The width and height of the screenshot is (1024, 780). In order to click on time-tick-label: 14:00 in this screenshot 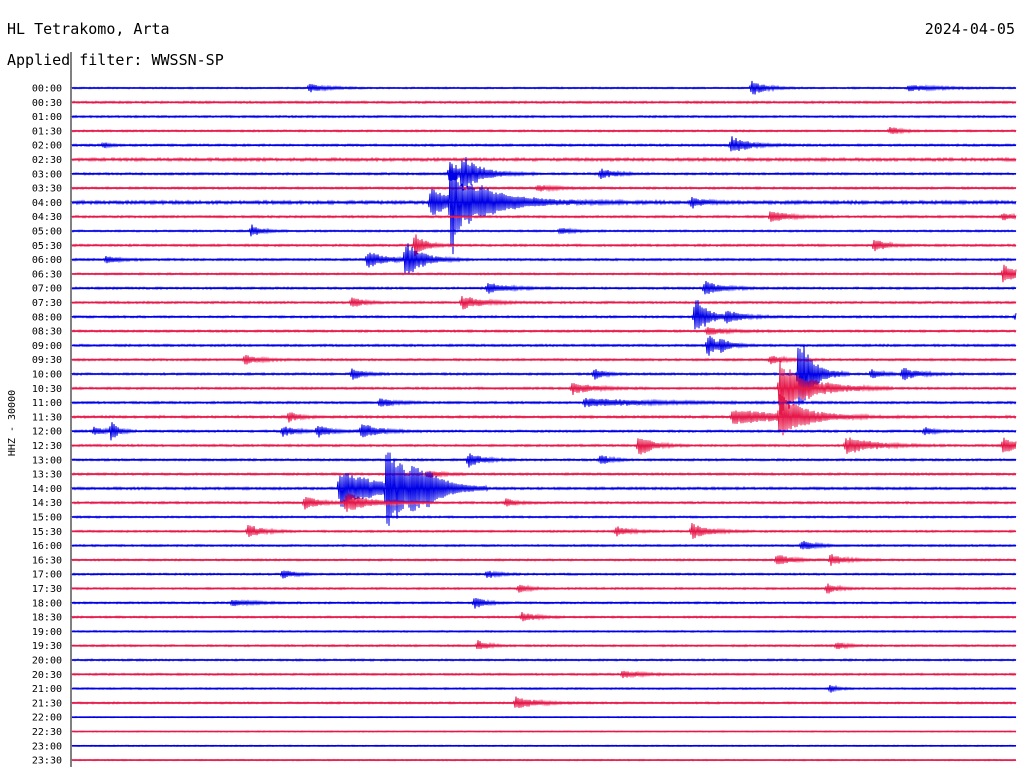, I will do `click(47, 489)`.